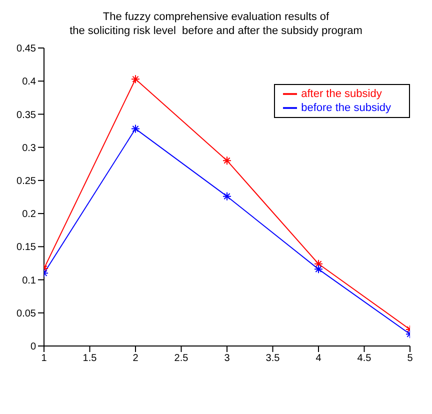  What do you see at coordinates (29, 214) in the screenshot?
I see `y-tick-label: 0.2` at bounding box center [29, 214].